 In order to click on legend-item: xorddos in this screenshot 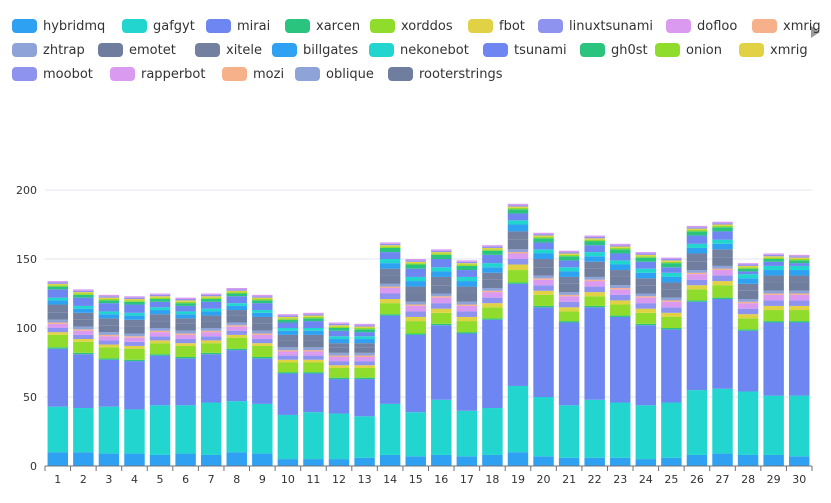, I will do `click(411, 26)`.